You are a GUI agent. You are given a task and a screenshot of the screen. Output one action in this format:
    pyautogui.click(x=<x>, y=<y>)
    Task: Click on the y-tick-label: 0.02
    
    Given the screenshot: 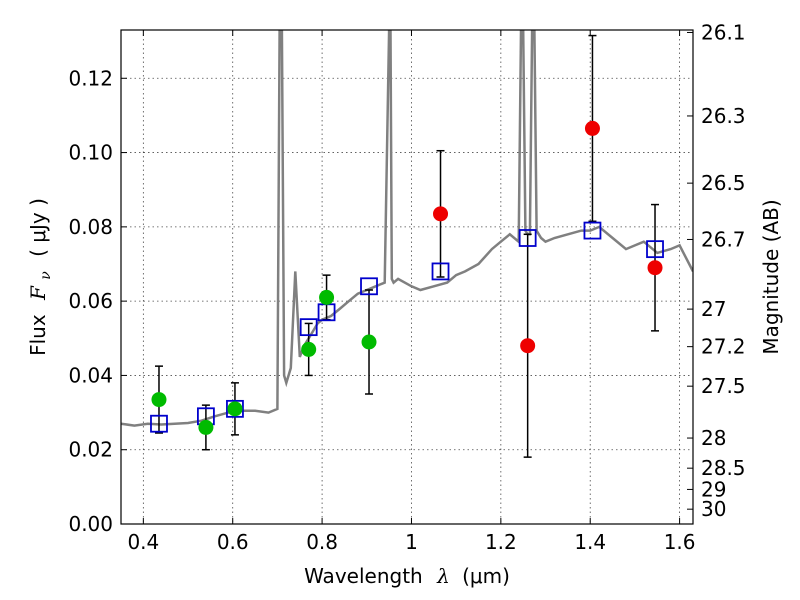 What is the action you would take?
    pyautogui.click(x=90, y=450)
    